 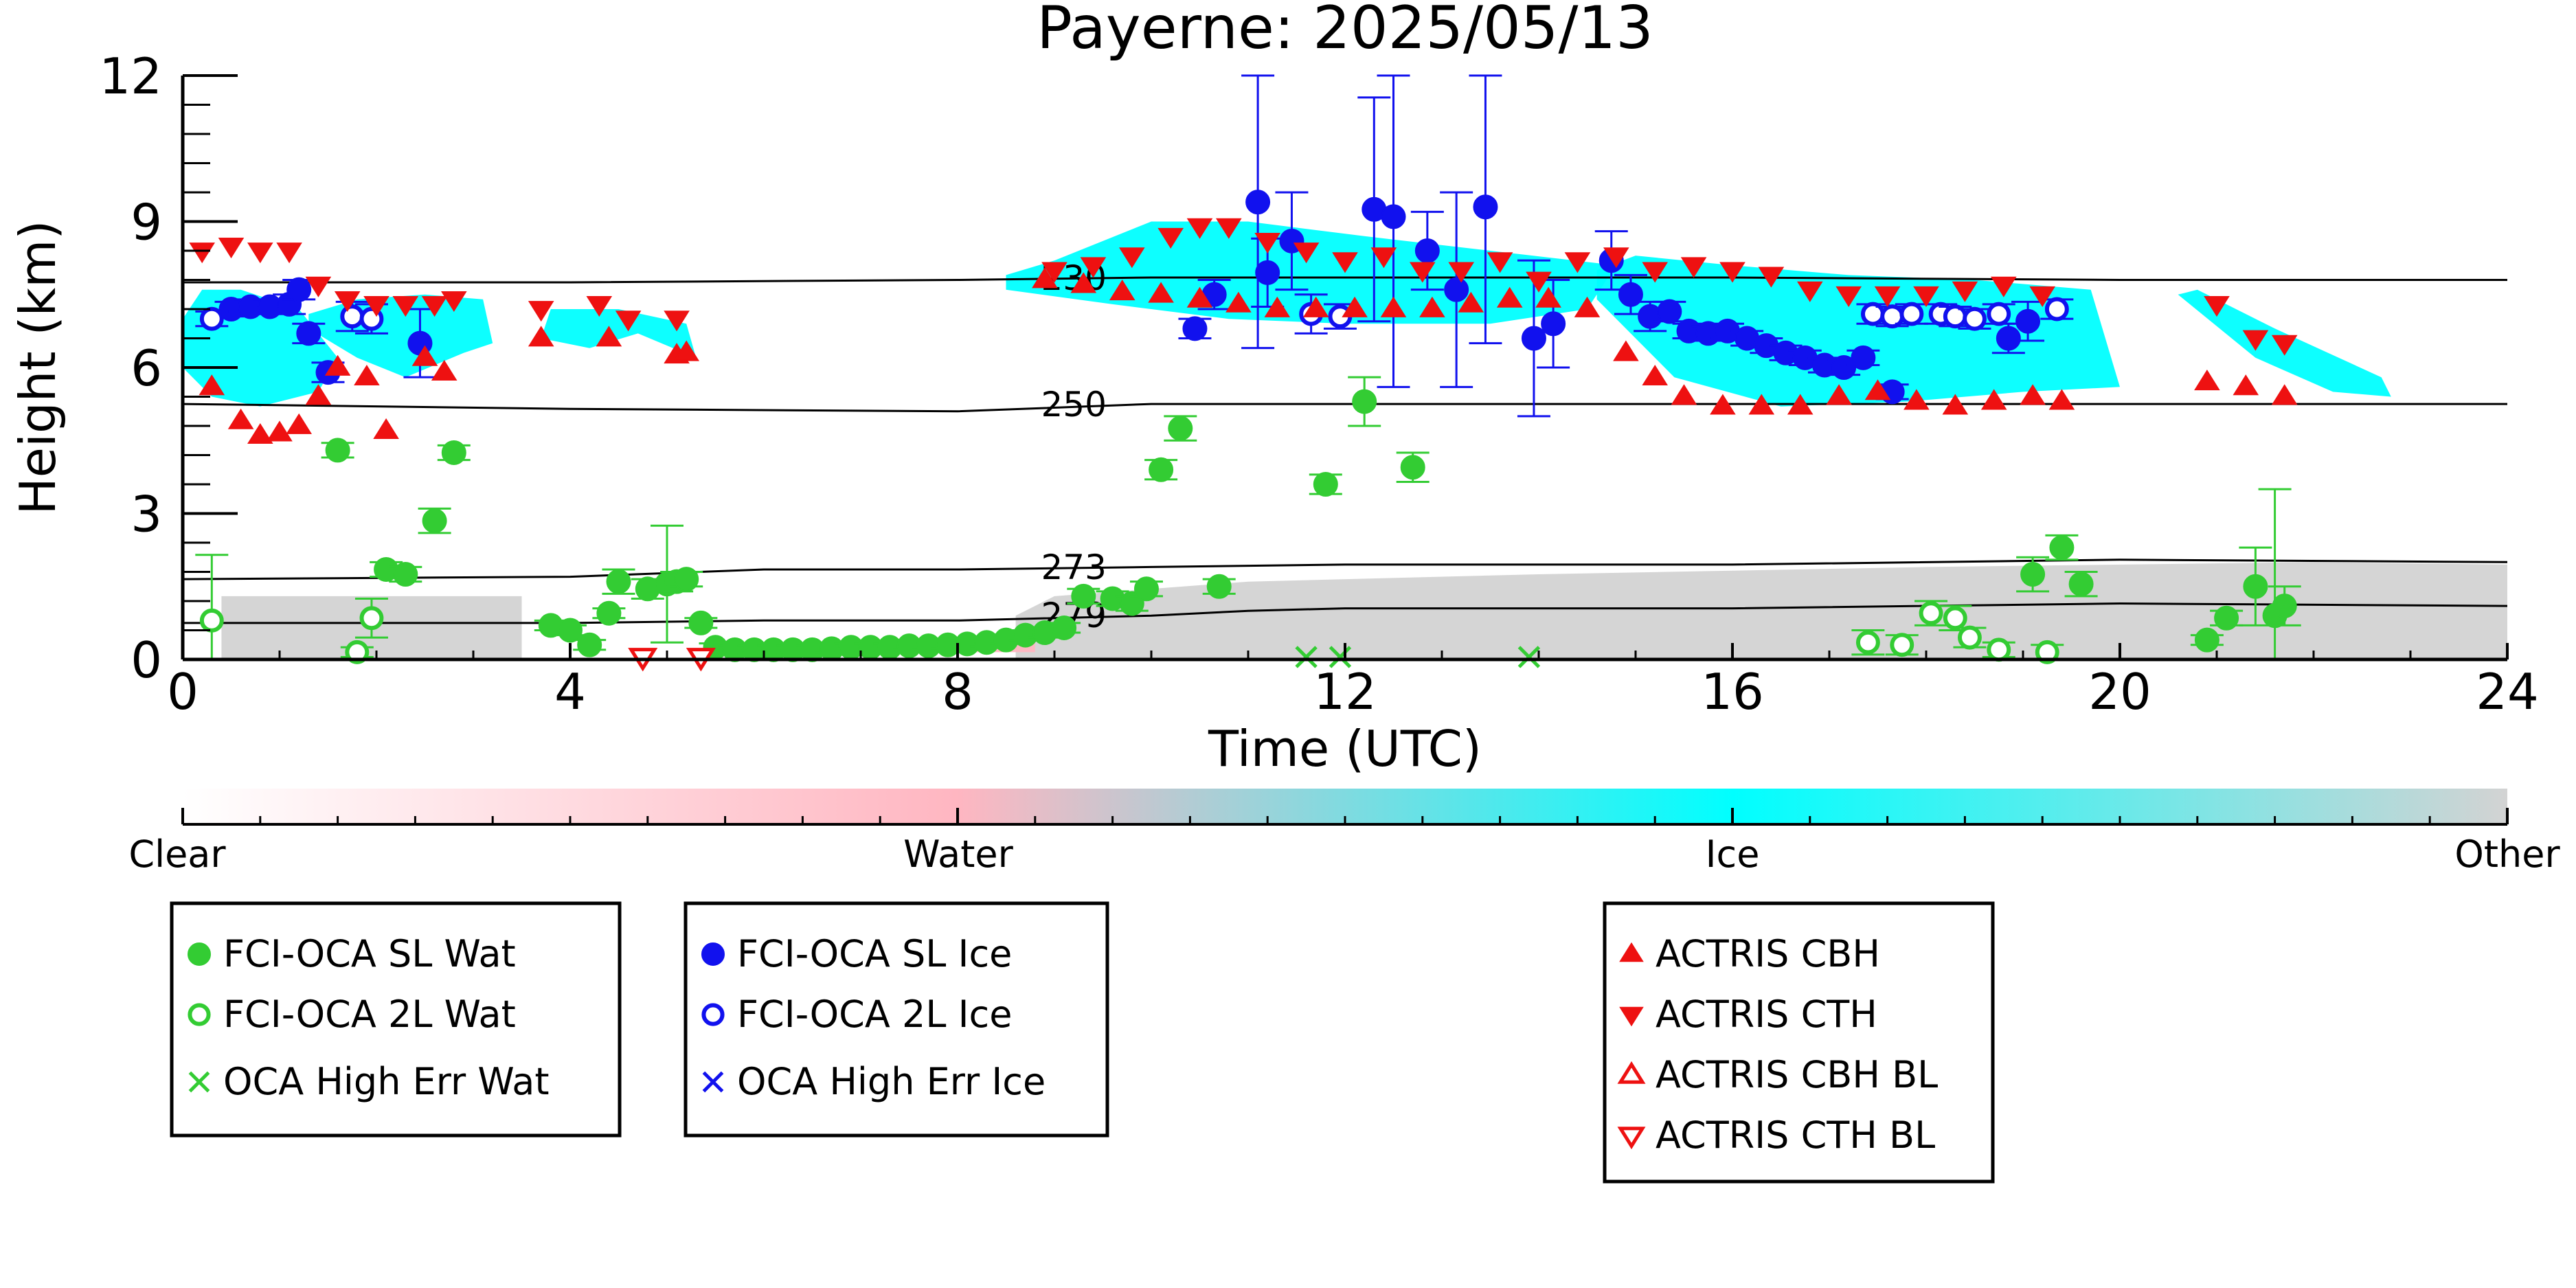 I want to click on legend-entry-sl-ice: FCI-OCA SL Ice, so click(x=874, y=953).